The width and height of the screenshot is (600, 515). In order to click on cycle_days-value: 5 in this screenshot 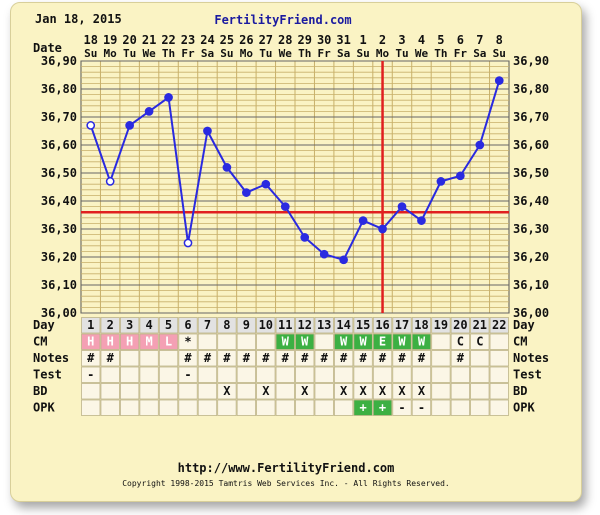, I will do `click(168, 325)`.